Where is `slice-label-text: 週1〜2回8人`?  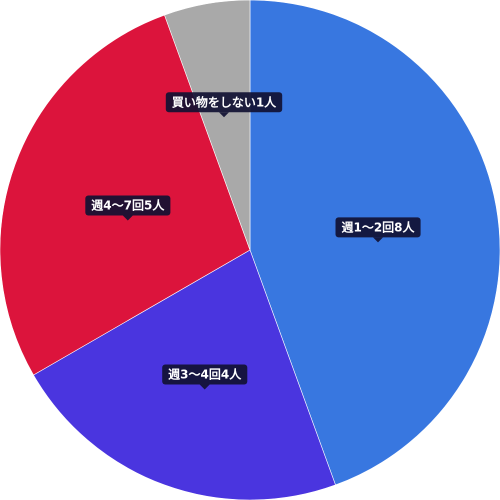 slice-label-text: 週1〜2回8人 is located at coordinates (378, 226).